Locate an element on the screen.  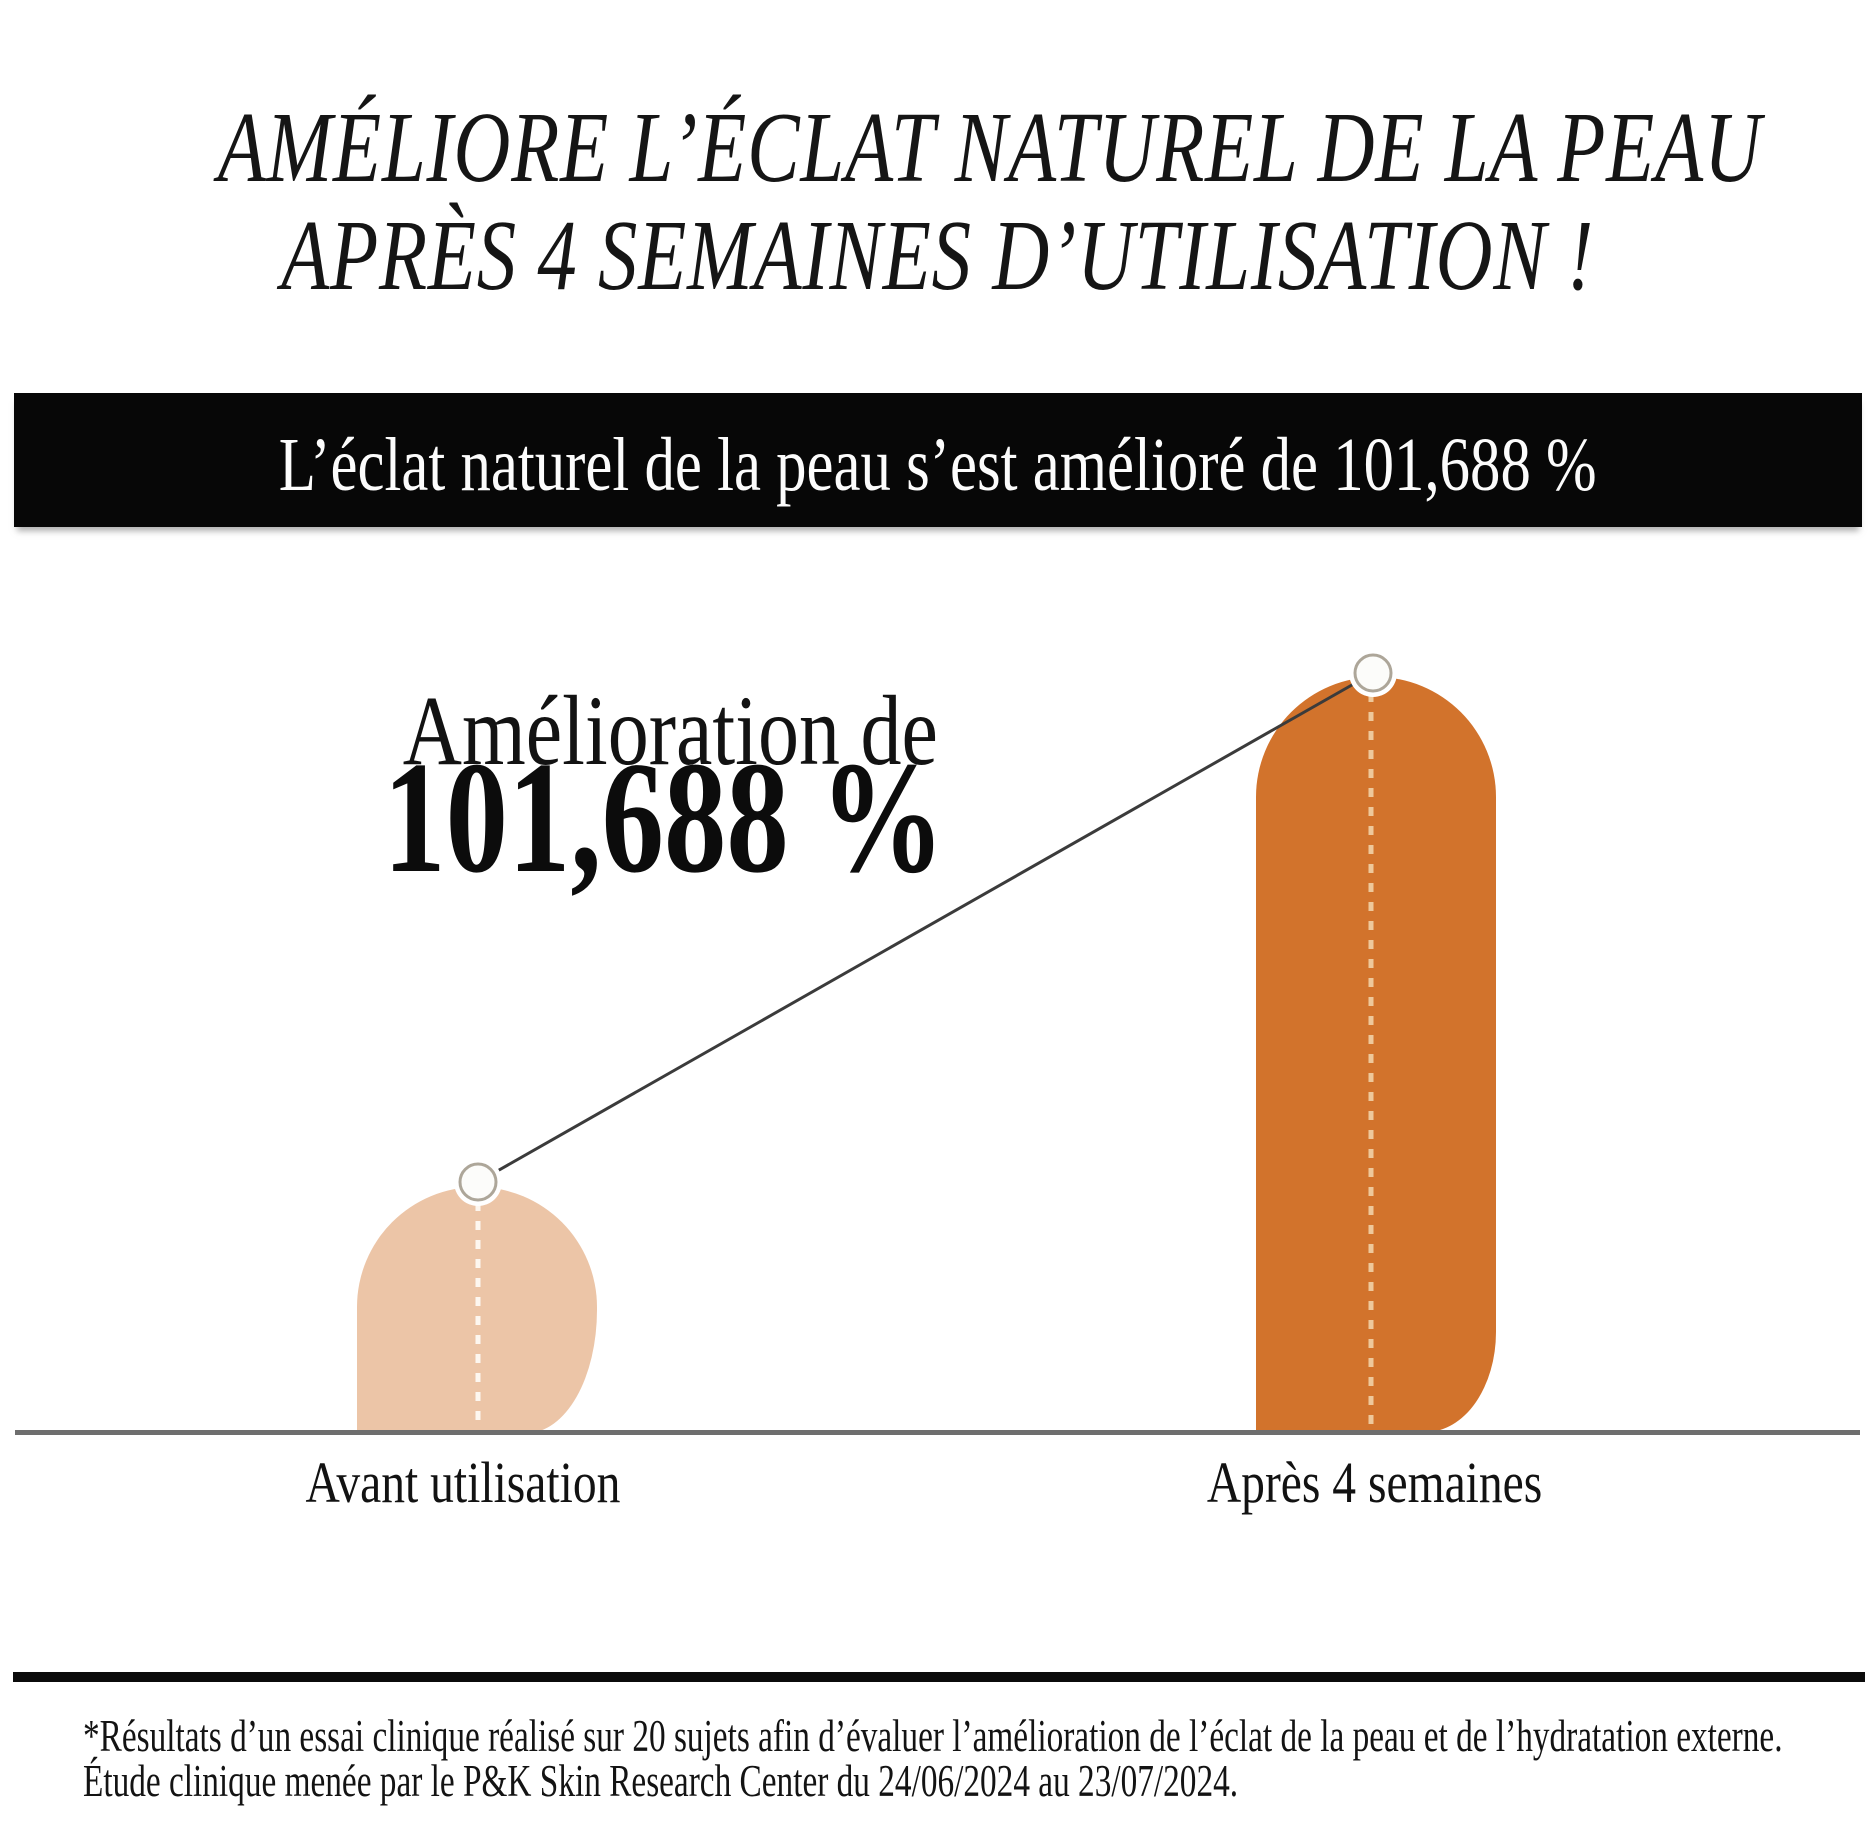
x-label-after-text: Après 4 semaines is located at coordinates (1375, 1482).